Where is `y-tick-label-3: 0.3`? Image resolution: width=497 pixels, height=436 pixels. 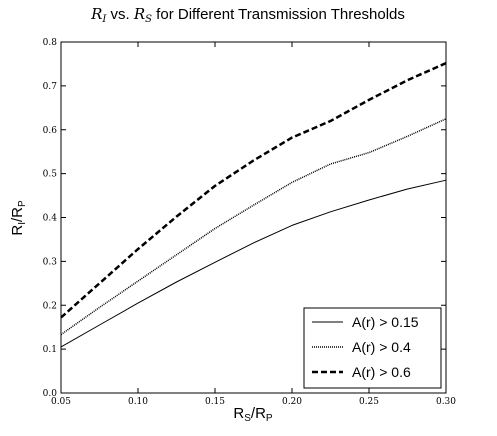 y-tick-label-3: 0.3 is located at coordinates (50, 262).